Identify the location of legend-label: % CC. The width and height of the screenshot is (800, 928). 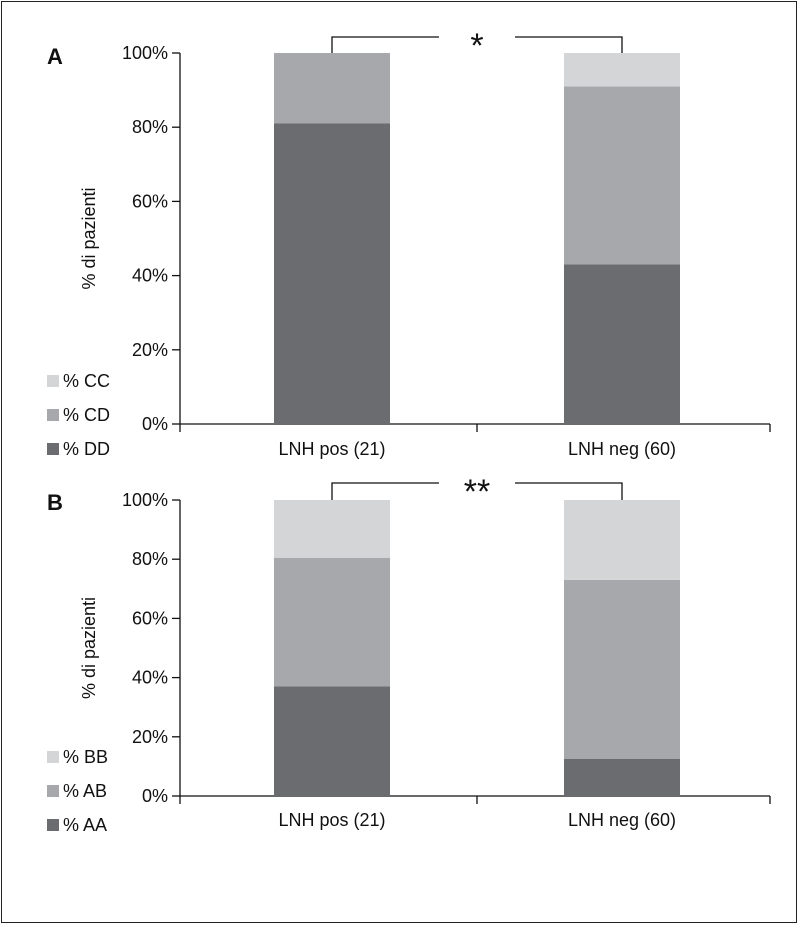
(86, 381).